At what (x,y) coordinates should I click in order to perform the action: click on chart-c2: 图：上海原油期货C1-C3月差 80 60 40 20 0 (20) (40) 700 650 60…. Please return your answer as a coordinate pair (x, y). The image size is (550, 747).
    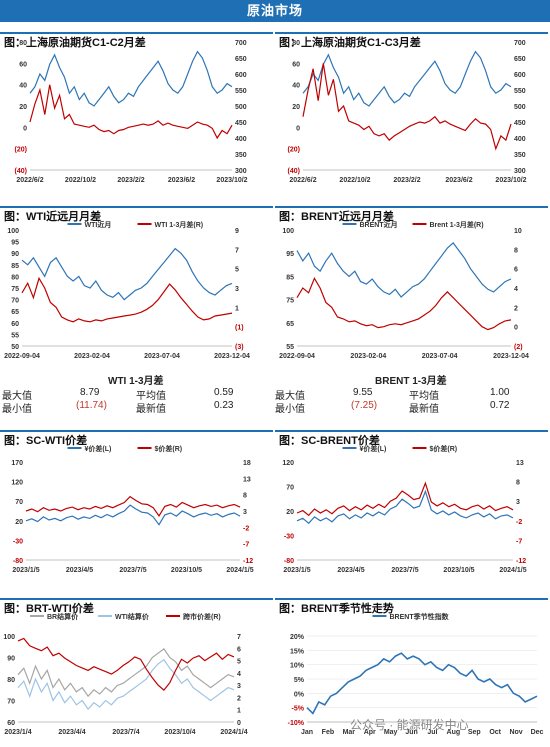
    Looking at the image, I should click on (412, 103).